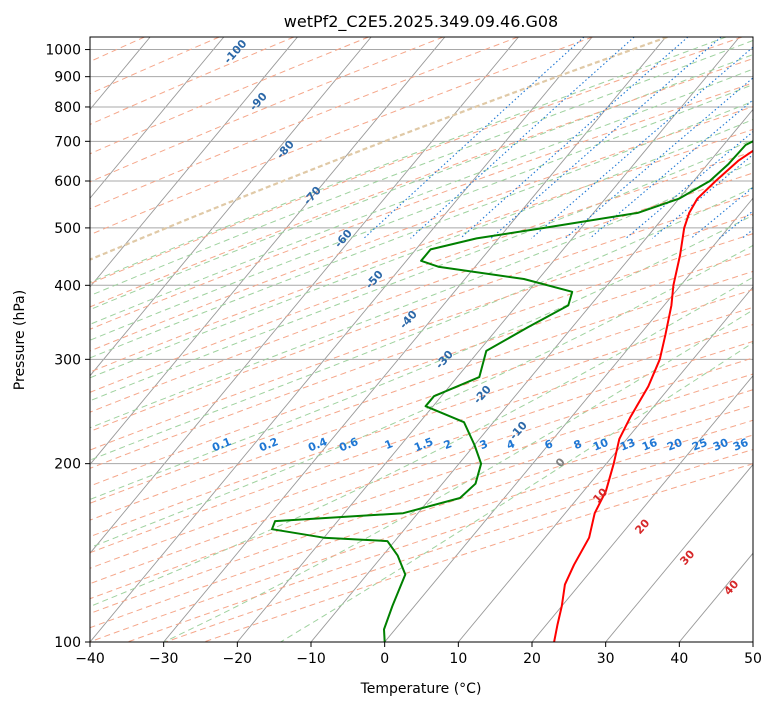 Image resolution: width=775 pixels, height=708 pixels. What do you see at coordinates (679, 659) in the screenshot?
I see `x-tick-label: 40` at bounding box center [679, 659].